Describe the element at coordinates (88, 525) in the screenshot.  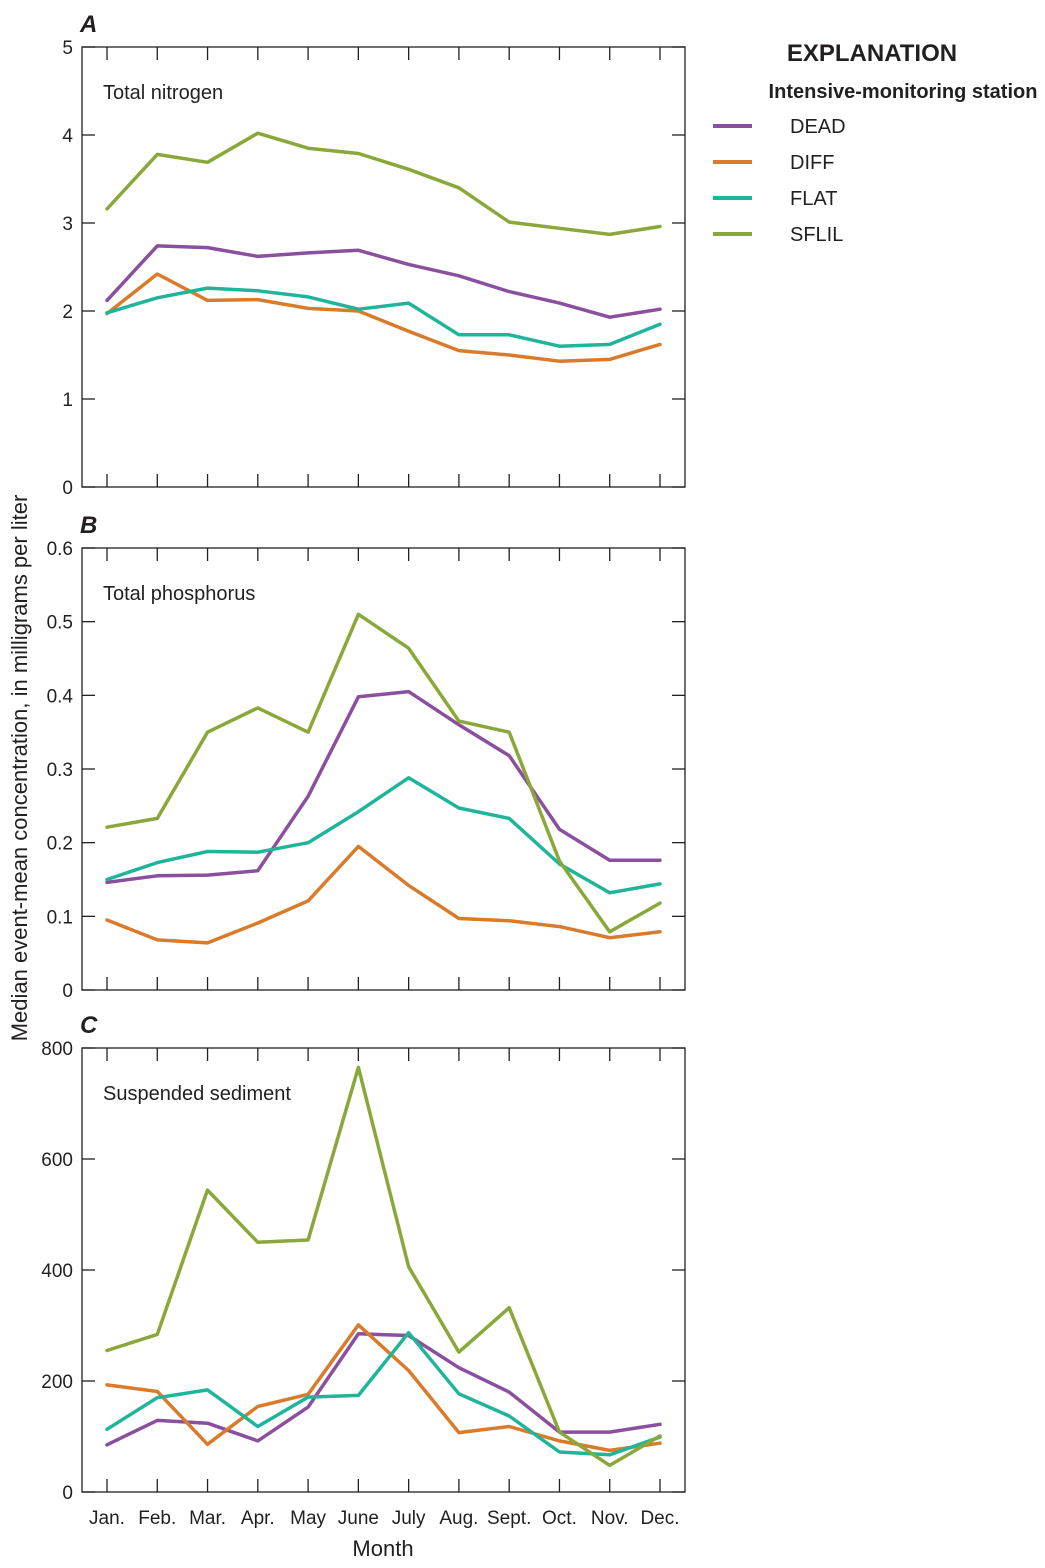
I see `panel-letter: B` at that location.